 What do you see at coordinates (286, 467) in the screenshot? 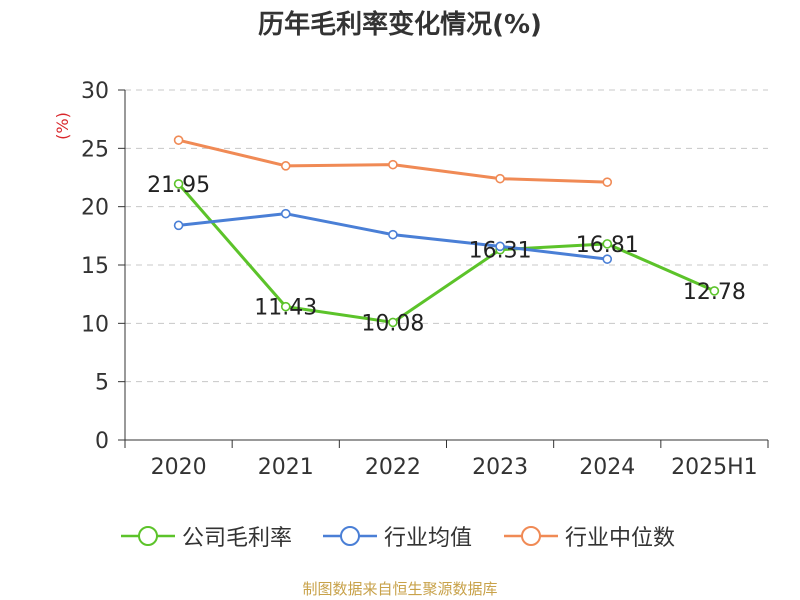
I see `x-tick-label: 2021` at bounding box center [286, 467].